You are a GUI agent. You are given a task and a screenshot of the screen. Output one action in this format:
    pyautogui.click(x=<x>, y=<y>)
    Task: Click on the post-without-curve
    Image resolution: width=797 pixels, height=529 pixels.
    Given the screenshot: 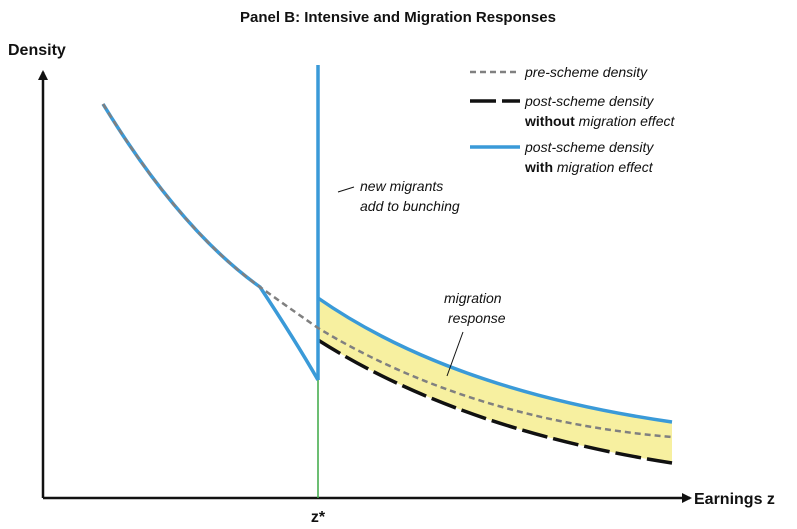 What is the action you would take?
    pyautogui.click(x=495, y=401)
    